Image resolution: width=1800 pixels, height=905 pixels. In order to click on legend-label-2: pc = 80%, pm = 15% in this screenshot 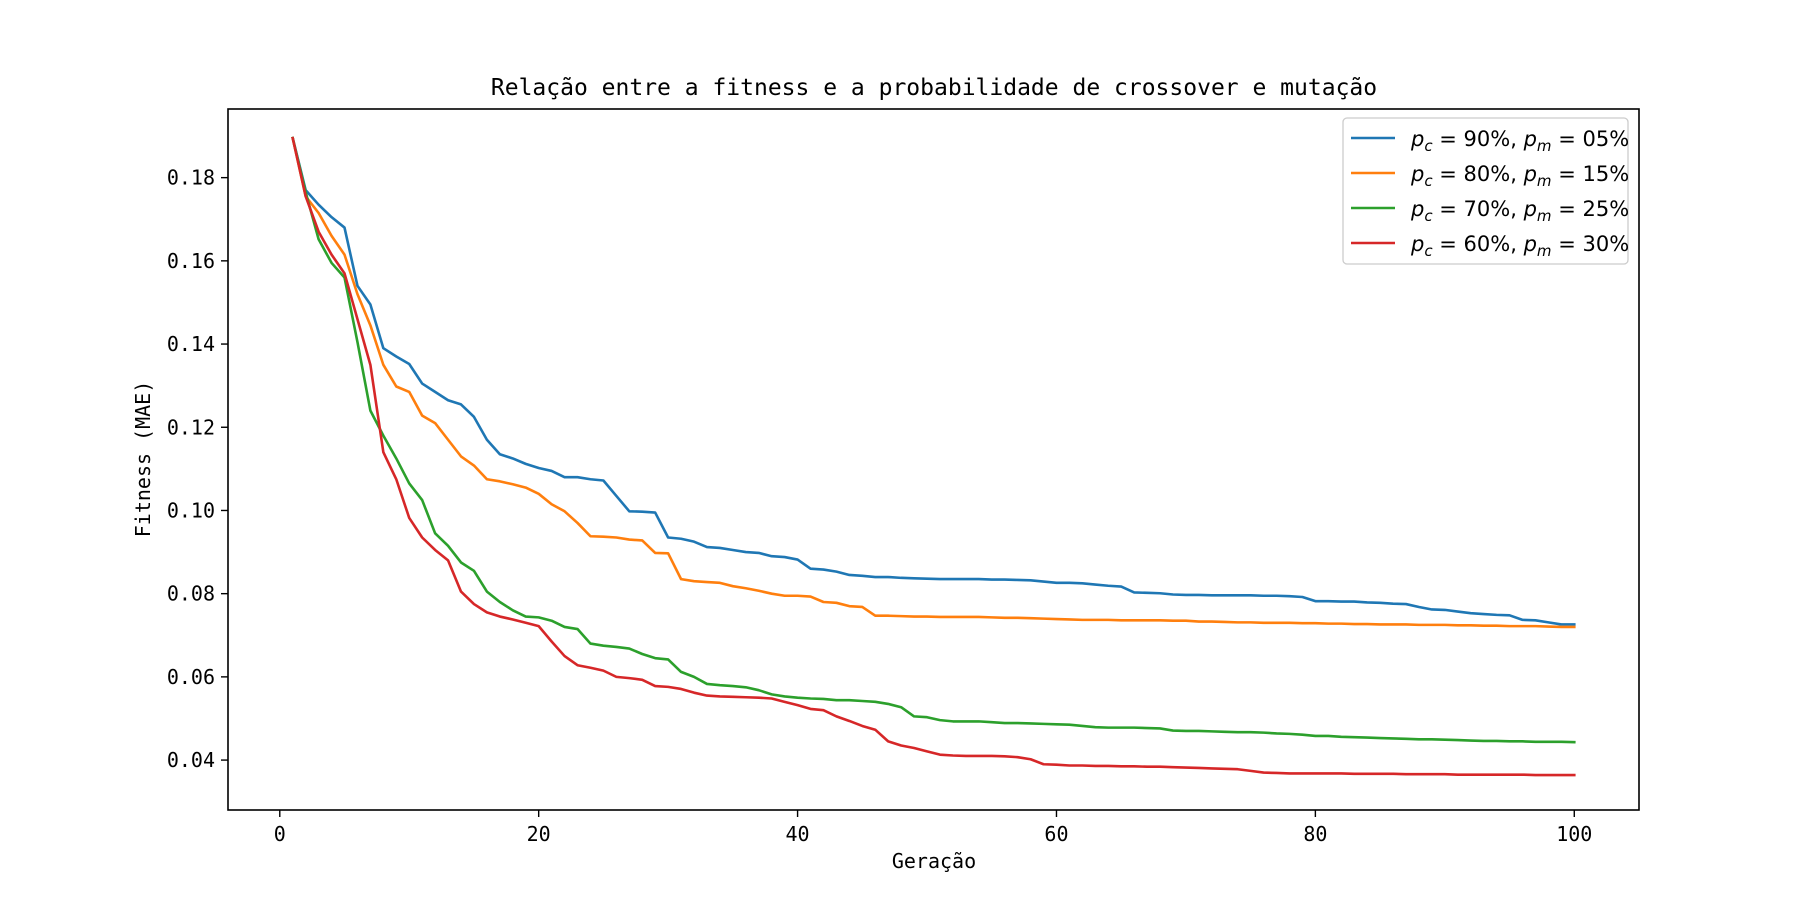, I will do `click(1519, 176)`.